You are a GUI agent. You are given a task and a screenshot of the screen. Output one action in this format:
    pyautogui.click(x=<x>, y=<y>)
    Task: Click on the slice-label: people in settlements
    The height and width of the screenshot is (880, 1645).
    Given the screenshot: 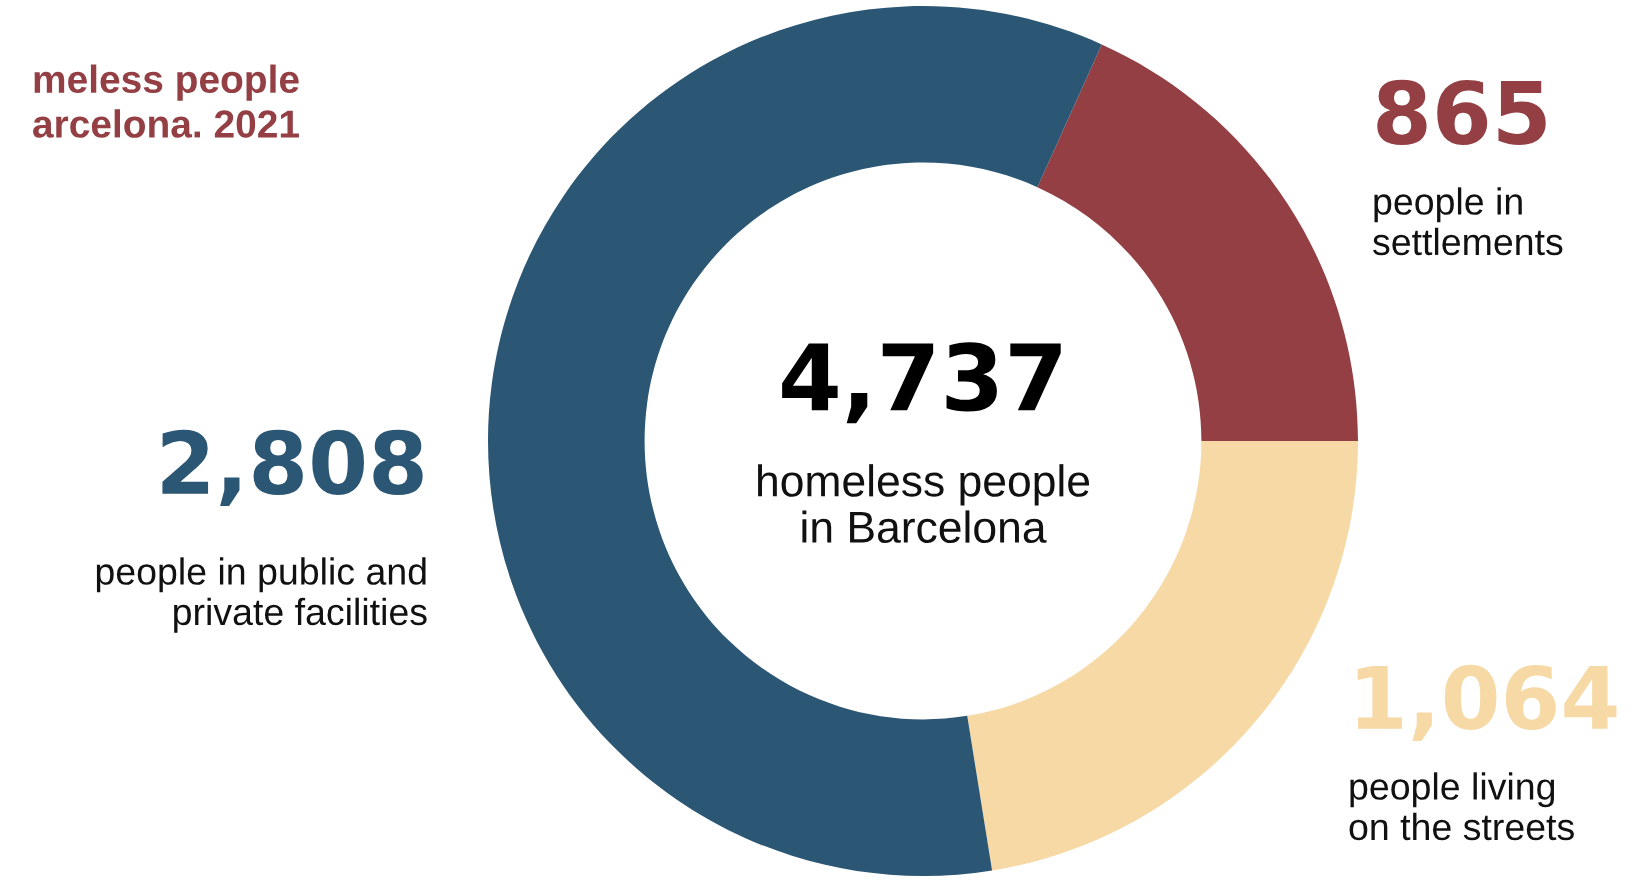 What is the action you would take?
    pyautogui.click(x=1468, y=221)
    